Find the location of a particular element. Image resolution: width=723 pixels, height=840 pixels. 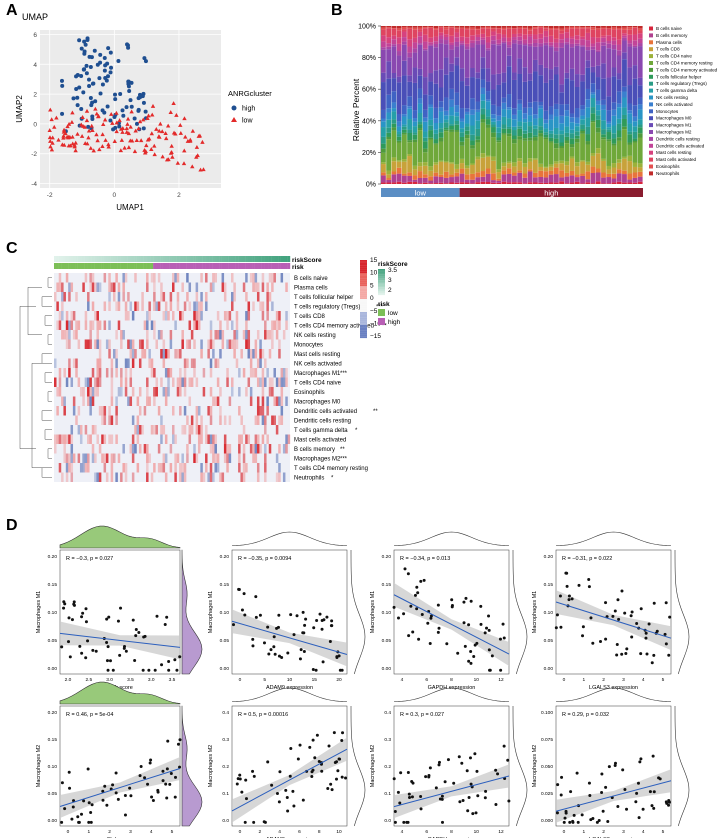

bar-legend-swatch is located at coordinates (651, 125).